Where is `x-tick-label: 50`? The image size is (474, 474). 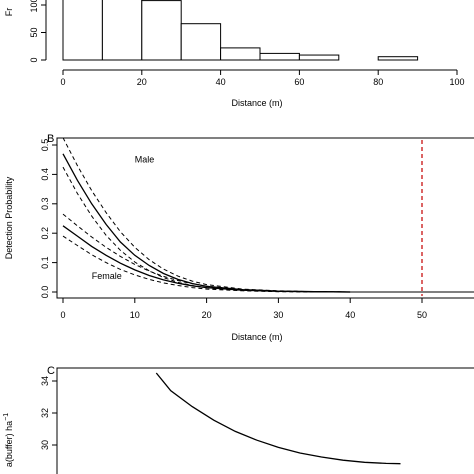
x-tick-label: 50 is located at coordinates (422, 315).